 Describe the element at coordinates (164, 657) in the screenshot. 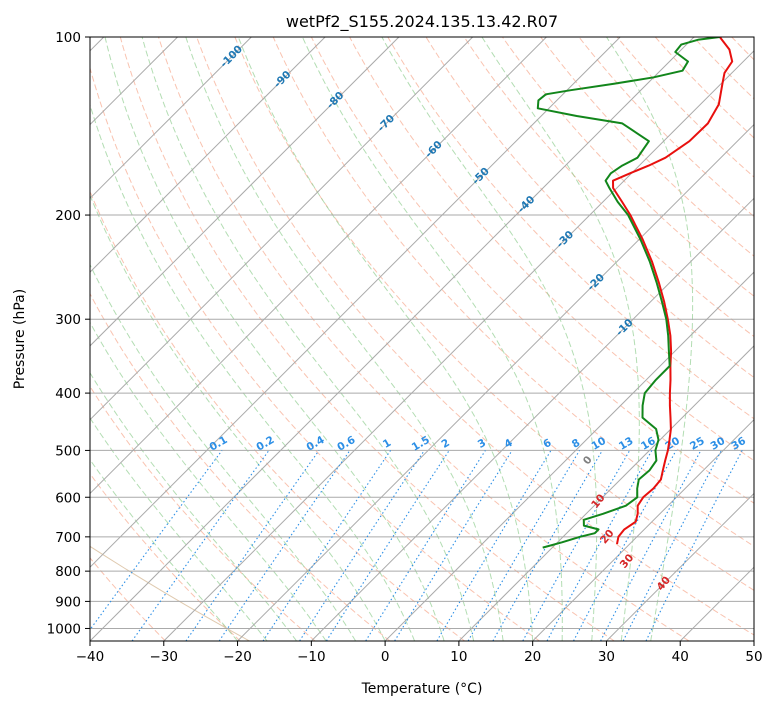

I see `x-tick-label: −30` at that location.